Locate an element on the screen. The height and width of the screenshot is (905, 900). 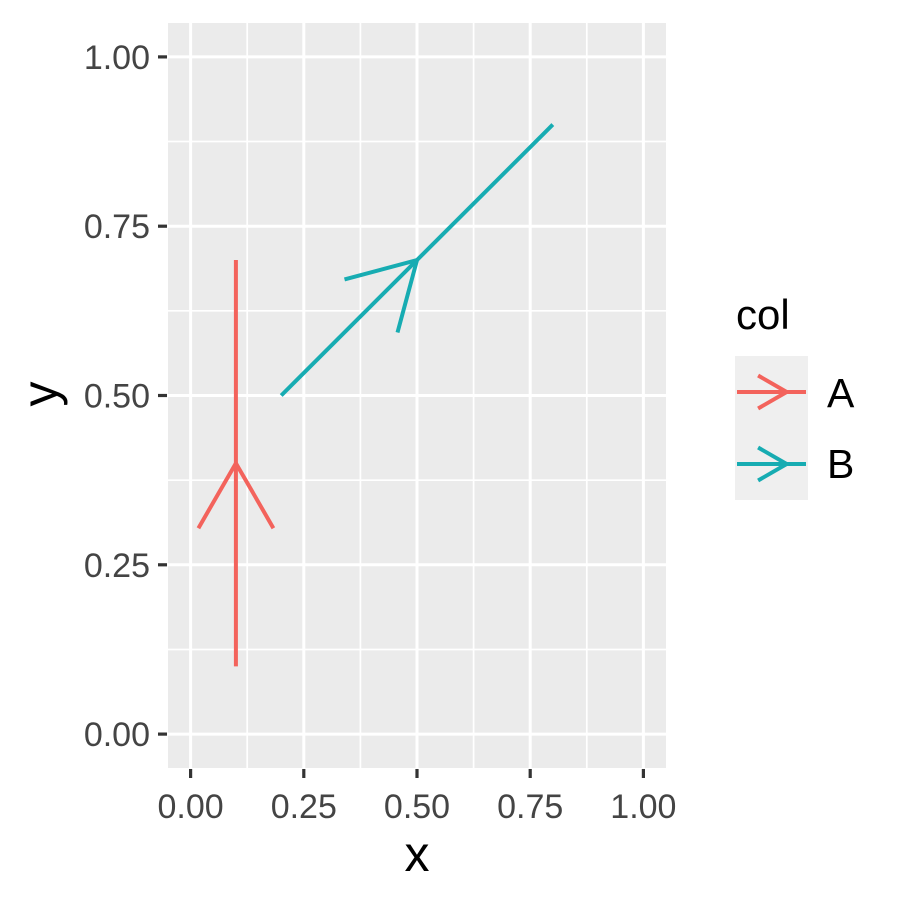
y-axis-title: y is located at coordinates (40, 394).